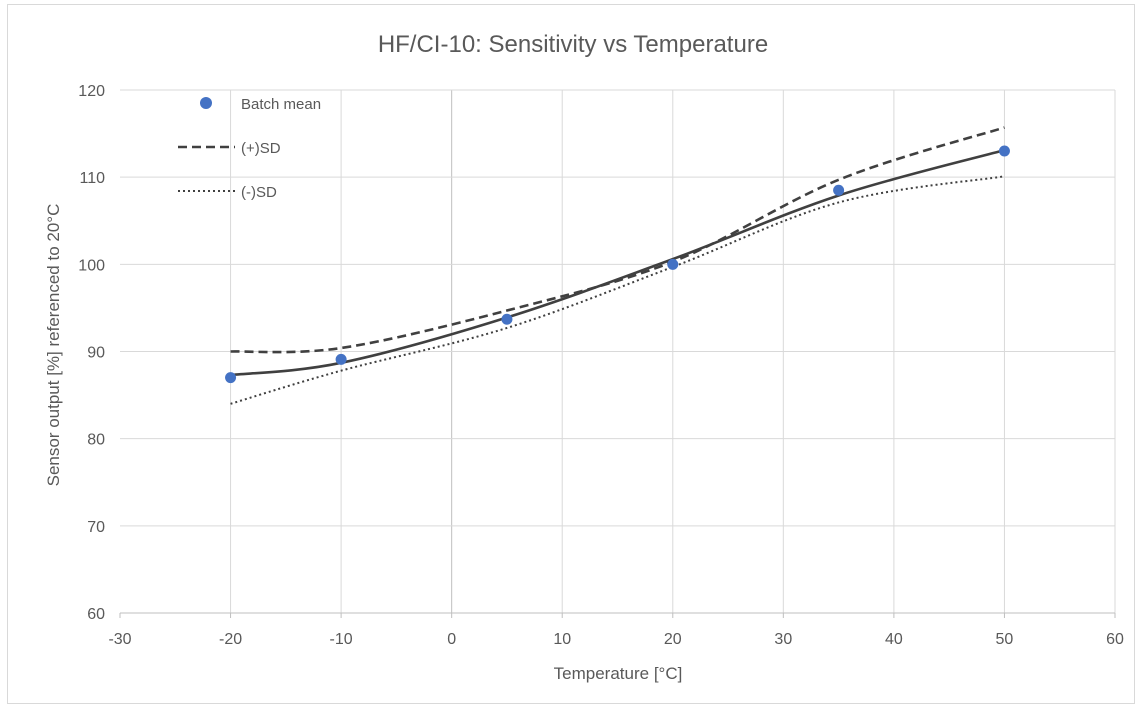  What do you see at coordinates (451, 639) in the screenshot?
I see `x-tick-label: 0` at bounding box center [451, 639].